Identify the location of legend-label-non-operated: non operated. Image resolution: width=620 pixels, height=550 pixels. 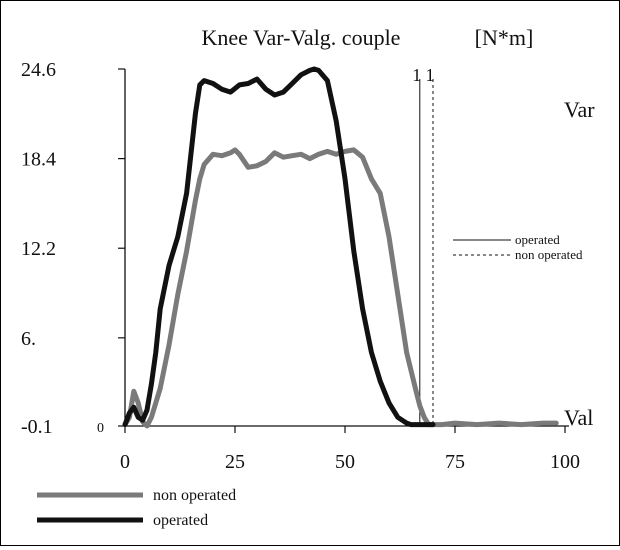
(194, 495).